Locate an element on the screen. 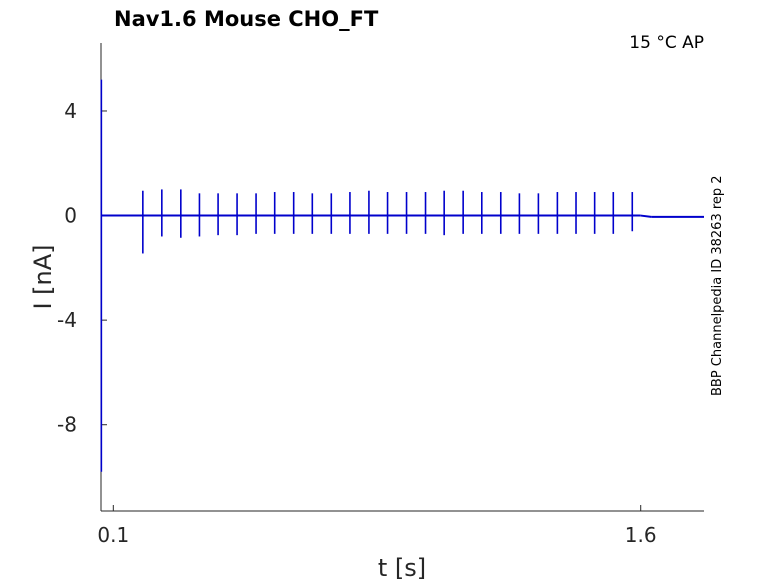 The width and height of the screenshot is (778, 583). y-tick-label: 4 is located at coordinates (70, 111).